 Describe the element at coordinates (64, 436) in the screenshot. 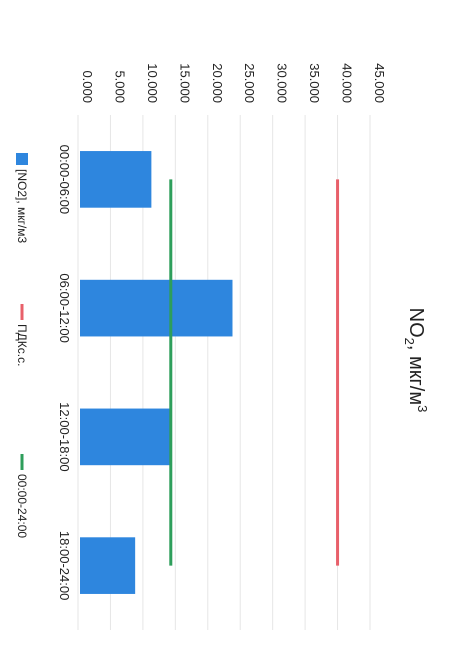

I see `category-tick-label: 12:00-18:00` at that location.